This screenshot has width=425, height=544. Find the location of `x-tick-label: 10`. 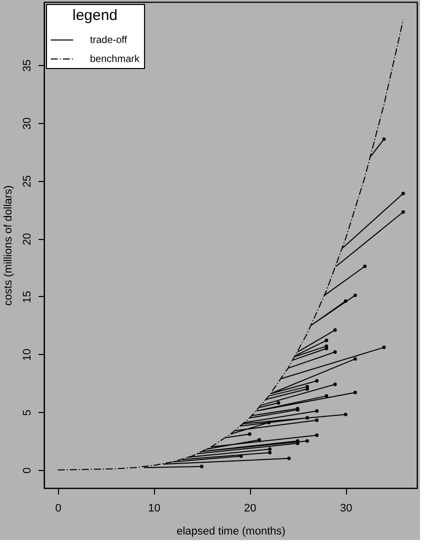

x-tick-label: 10 is located at coordinates (154, 508).